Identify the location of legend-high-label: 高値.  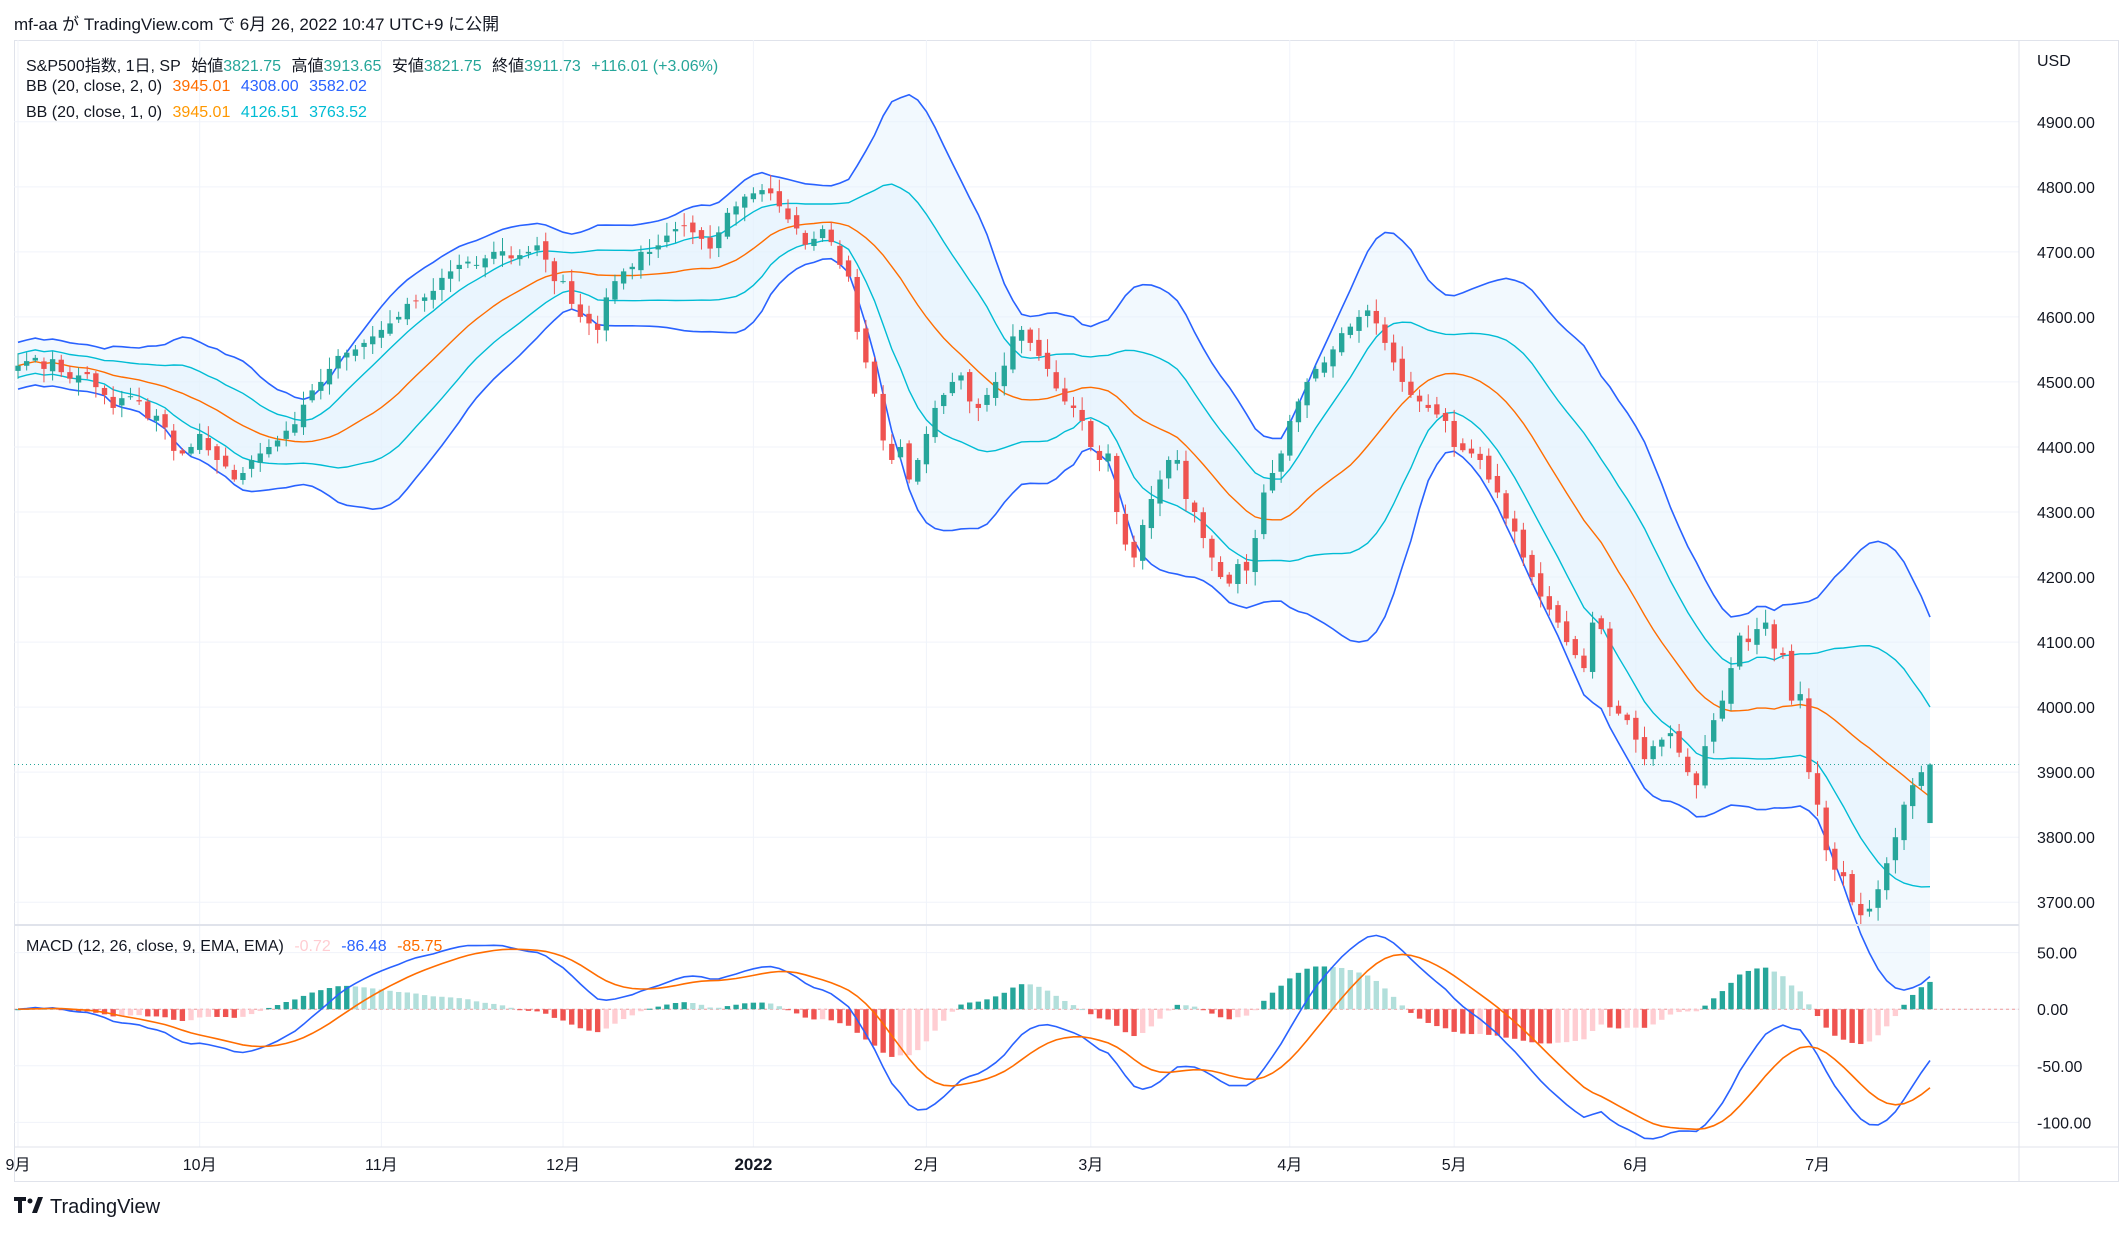
(307, 66).